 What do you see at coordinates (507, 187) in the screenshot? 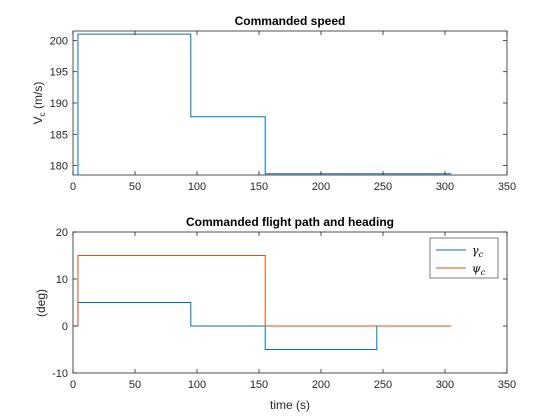
I see `speed-x-tick-label: 350` at bounding box center [507, 187].